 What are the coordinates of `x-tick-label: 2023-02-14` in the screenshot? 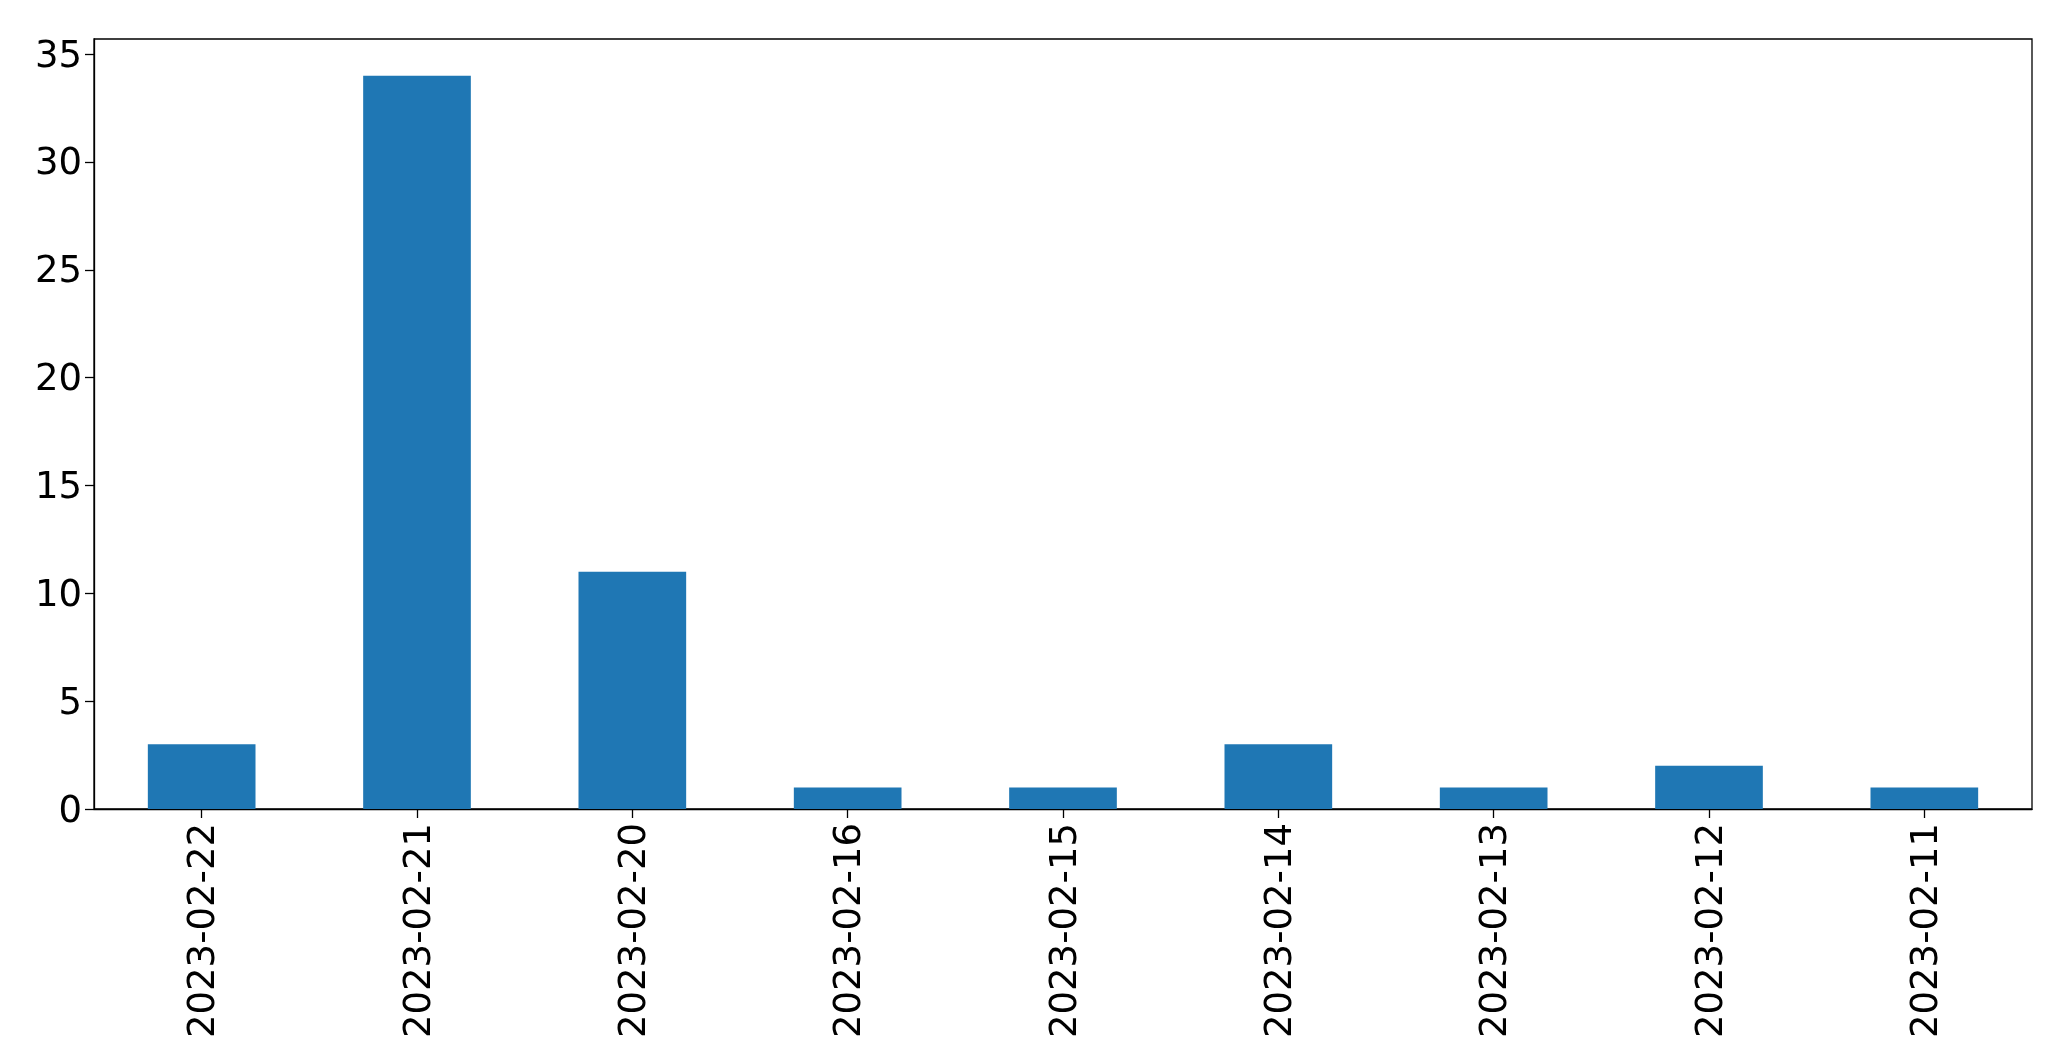 It's located at (1278, 931).